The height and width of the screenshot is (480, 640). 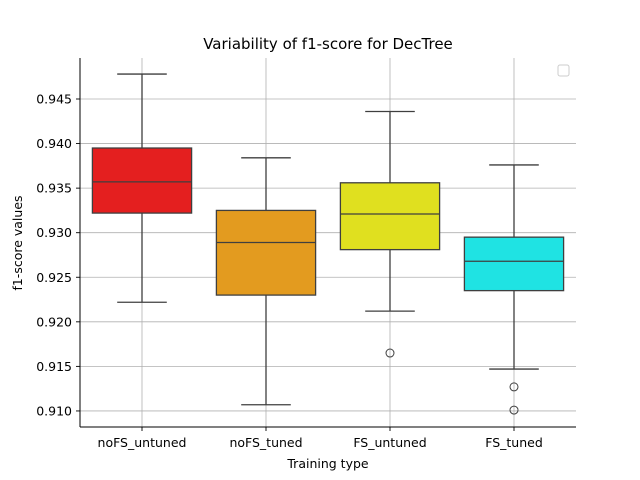 I want to click on y-tick-label: 0.920, so click(x=54, y=321).